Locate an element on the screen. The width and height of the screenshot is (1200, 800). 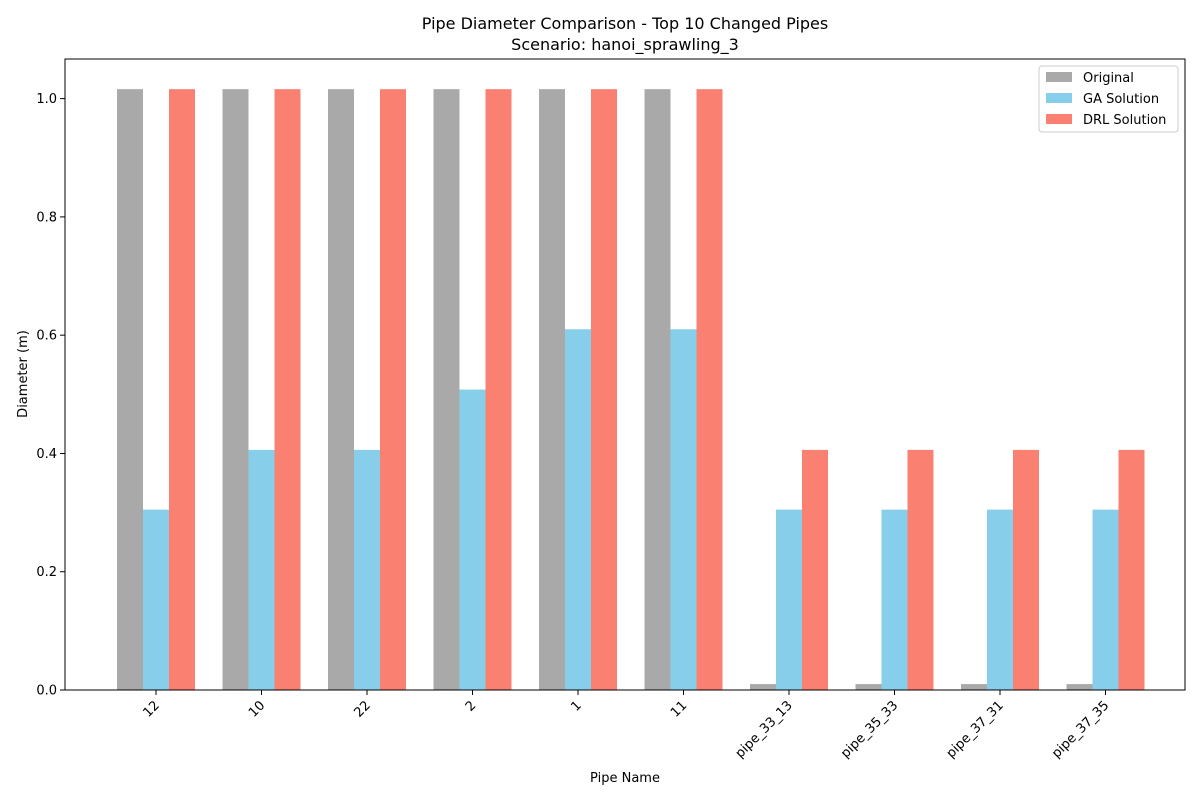
legend-frame is located at coordinates (1108, 99).